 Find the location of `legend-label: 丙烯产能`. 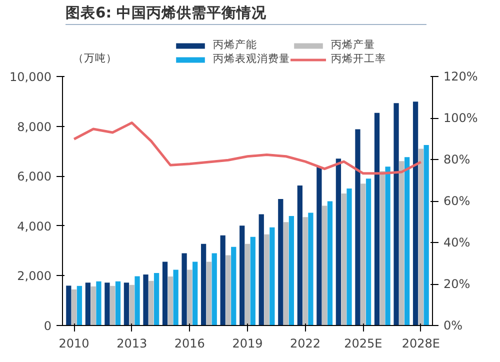

legend-label: 丙烯产能 is located at coordinates (235, 45).